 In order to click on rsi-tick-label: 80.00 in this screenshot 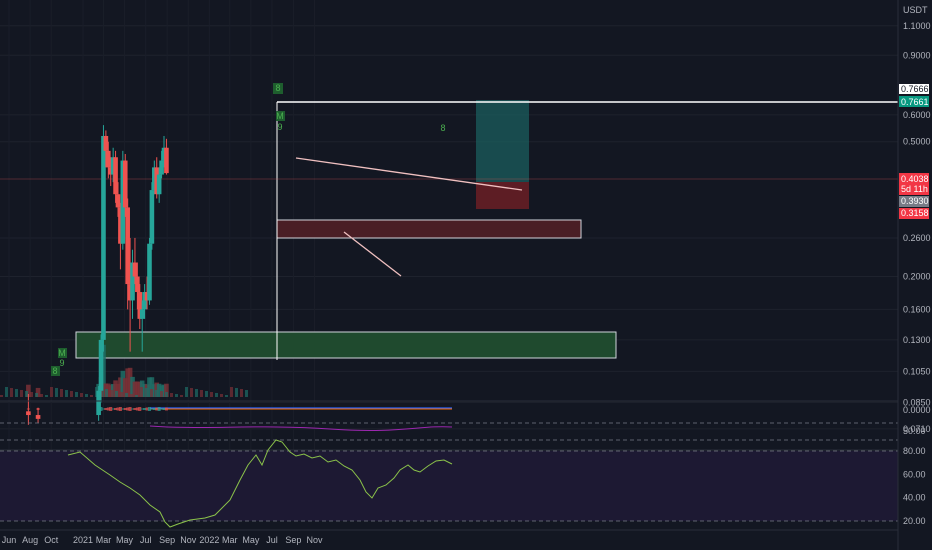, I will do `click(914, 451)`.